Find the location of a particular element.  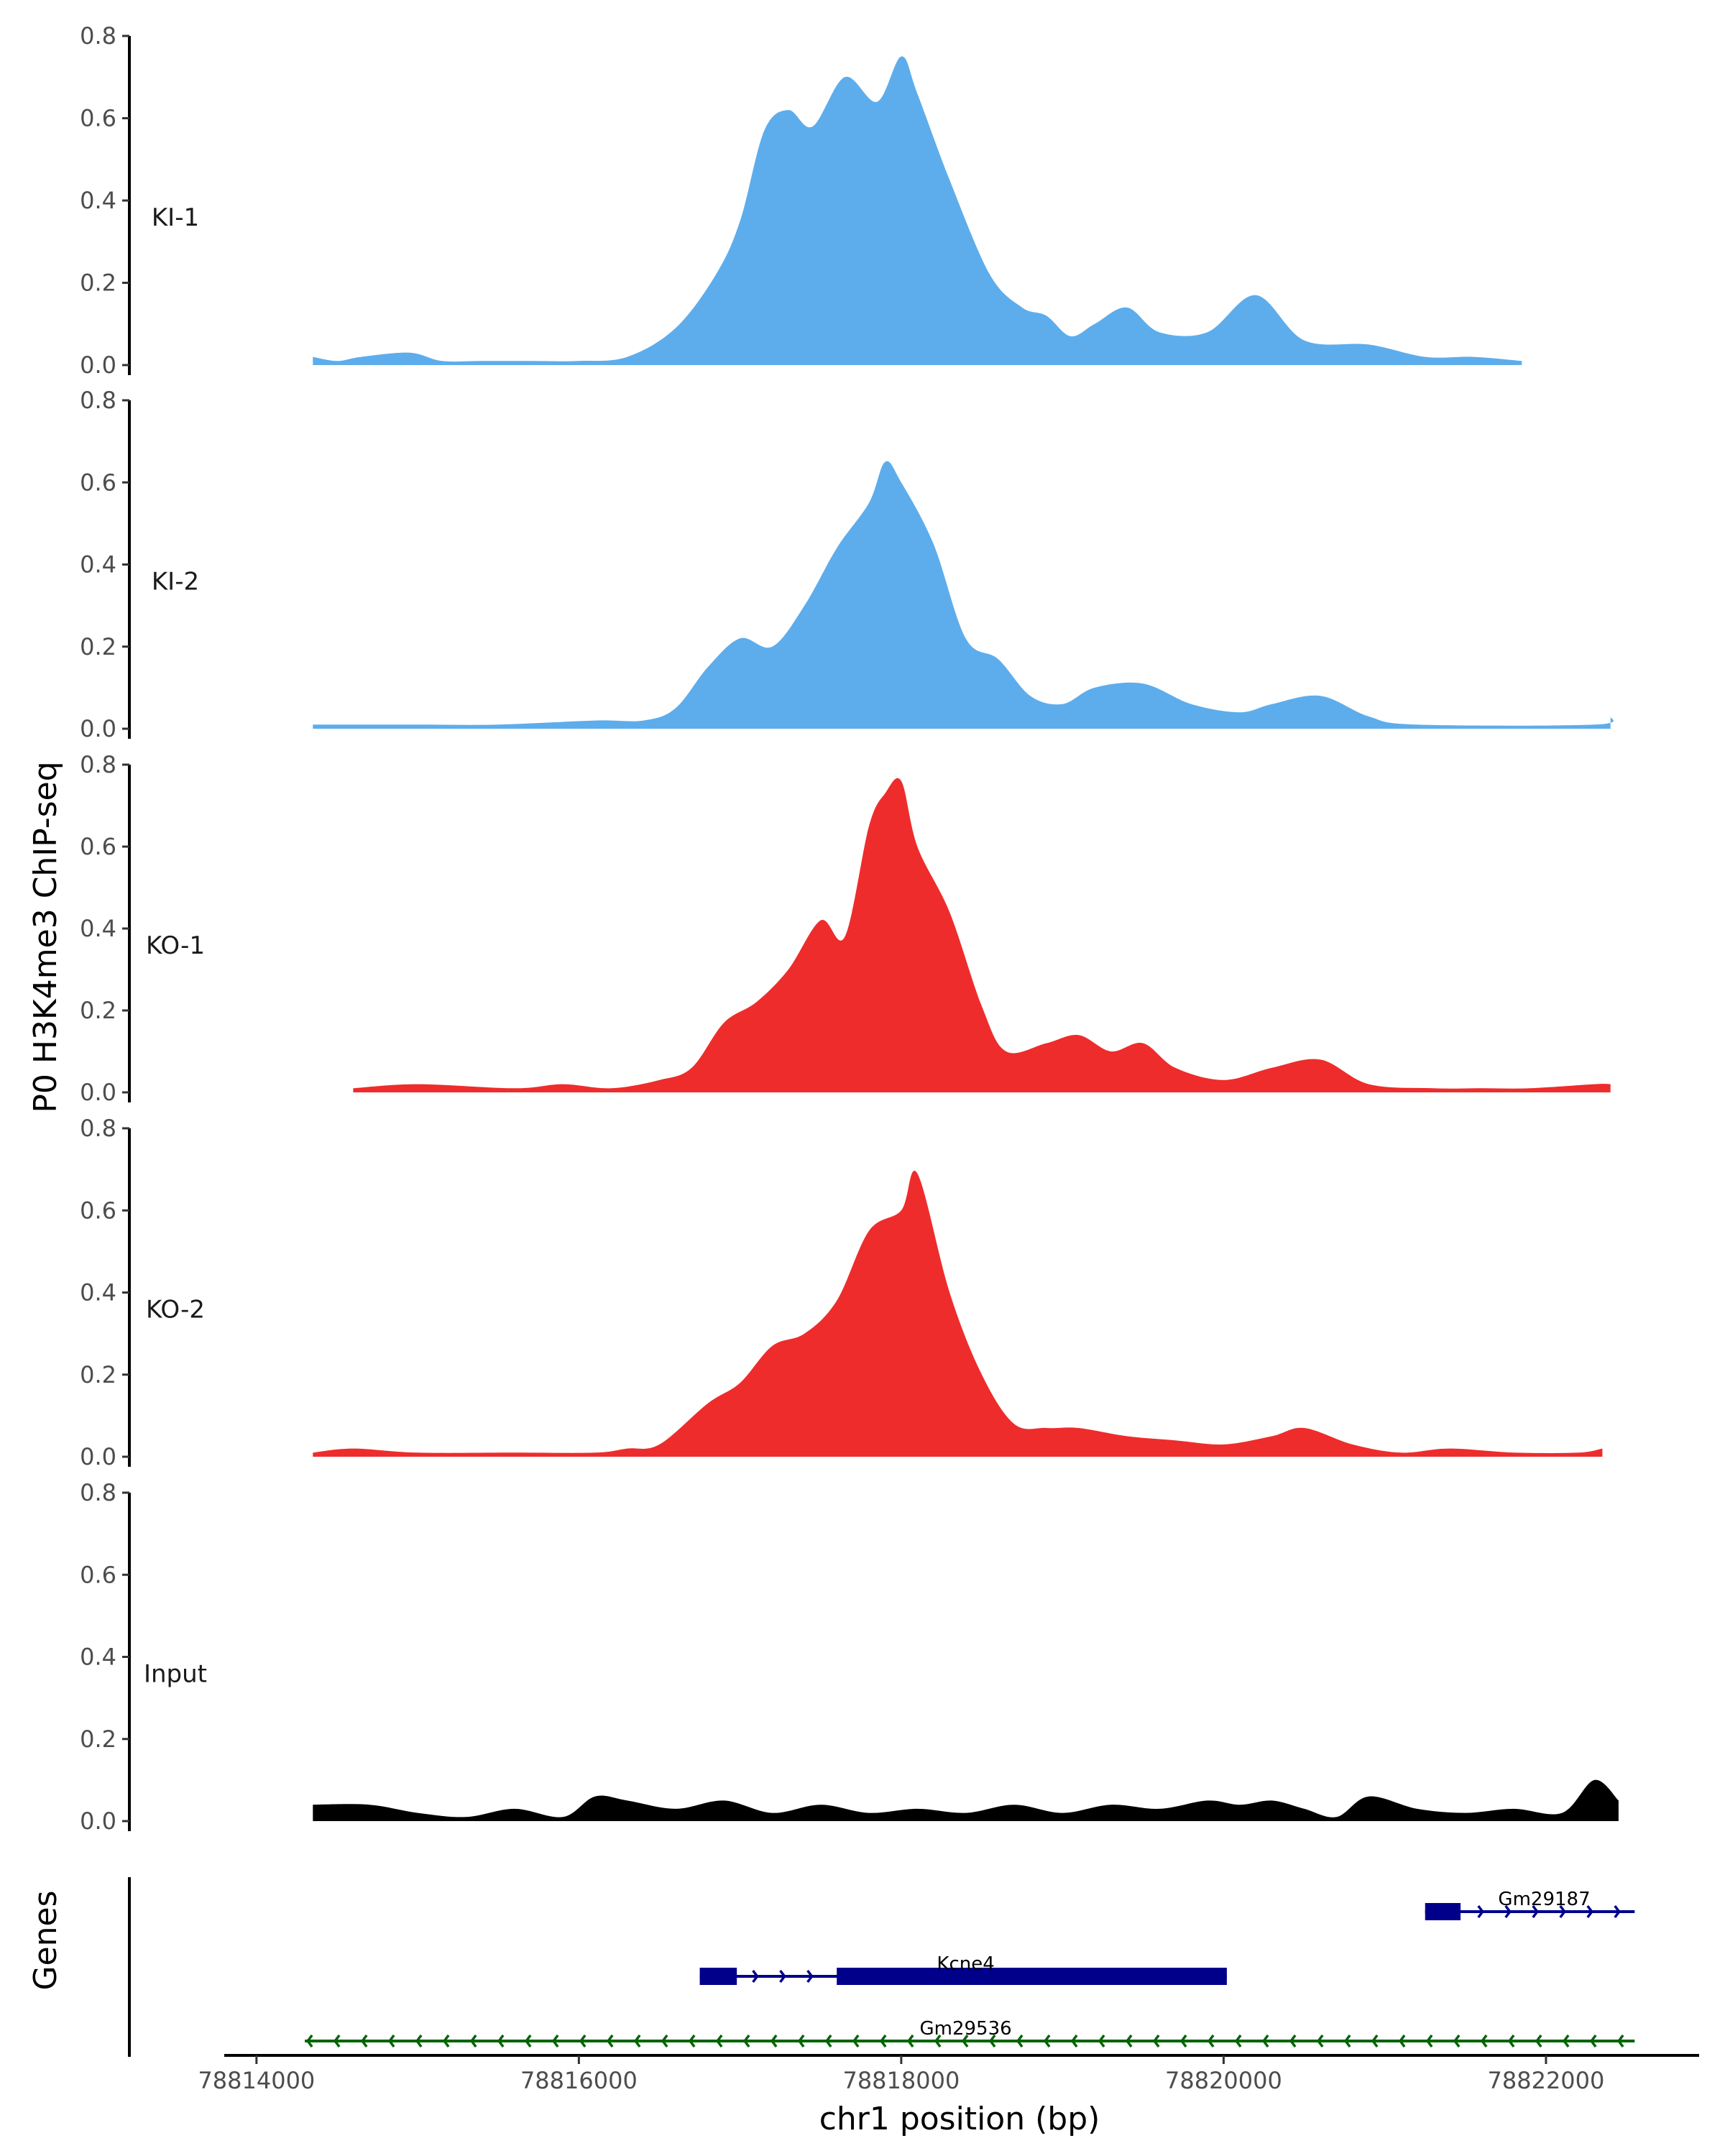

x-axis: 78814000 78816000 78818000 78820000 78822000 is located at coordinates (948, 2074).